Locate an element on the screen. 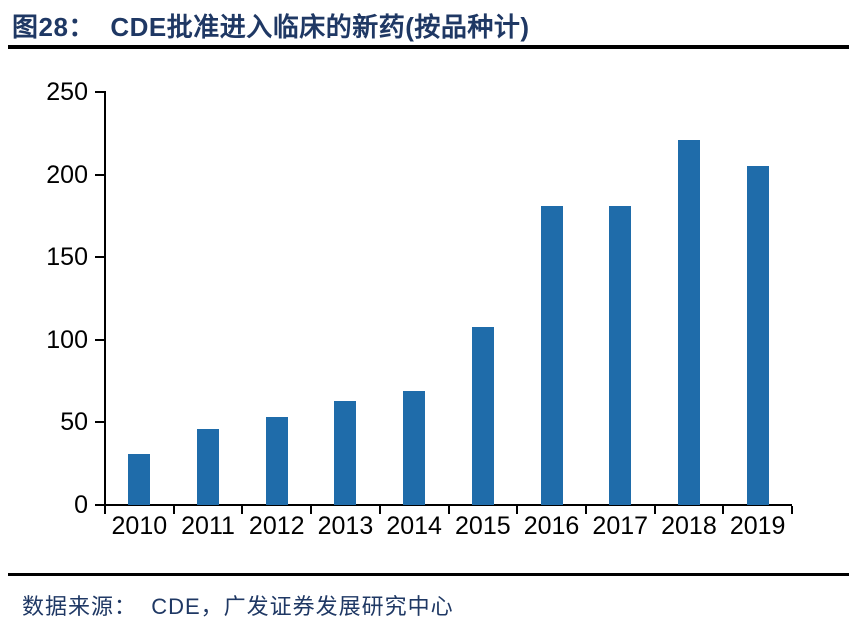 The height and width of the screenshot is (631, 857). data-source: 数据来源： CDE，广发证券发展研究中心 is located at coordinates (238, 606).